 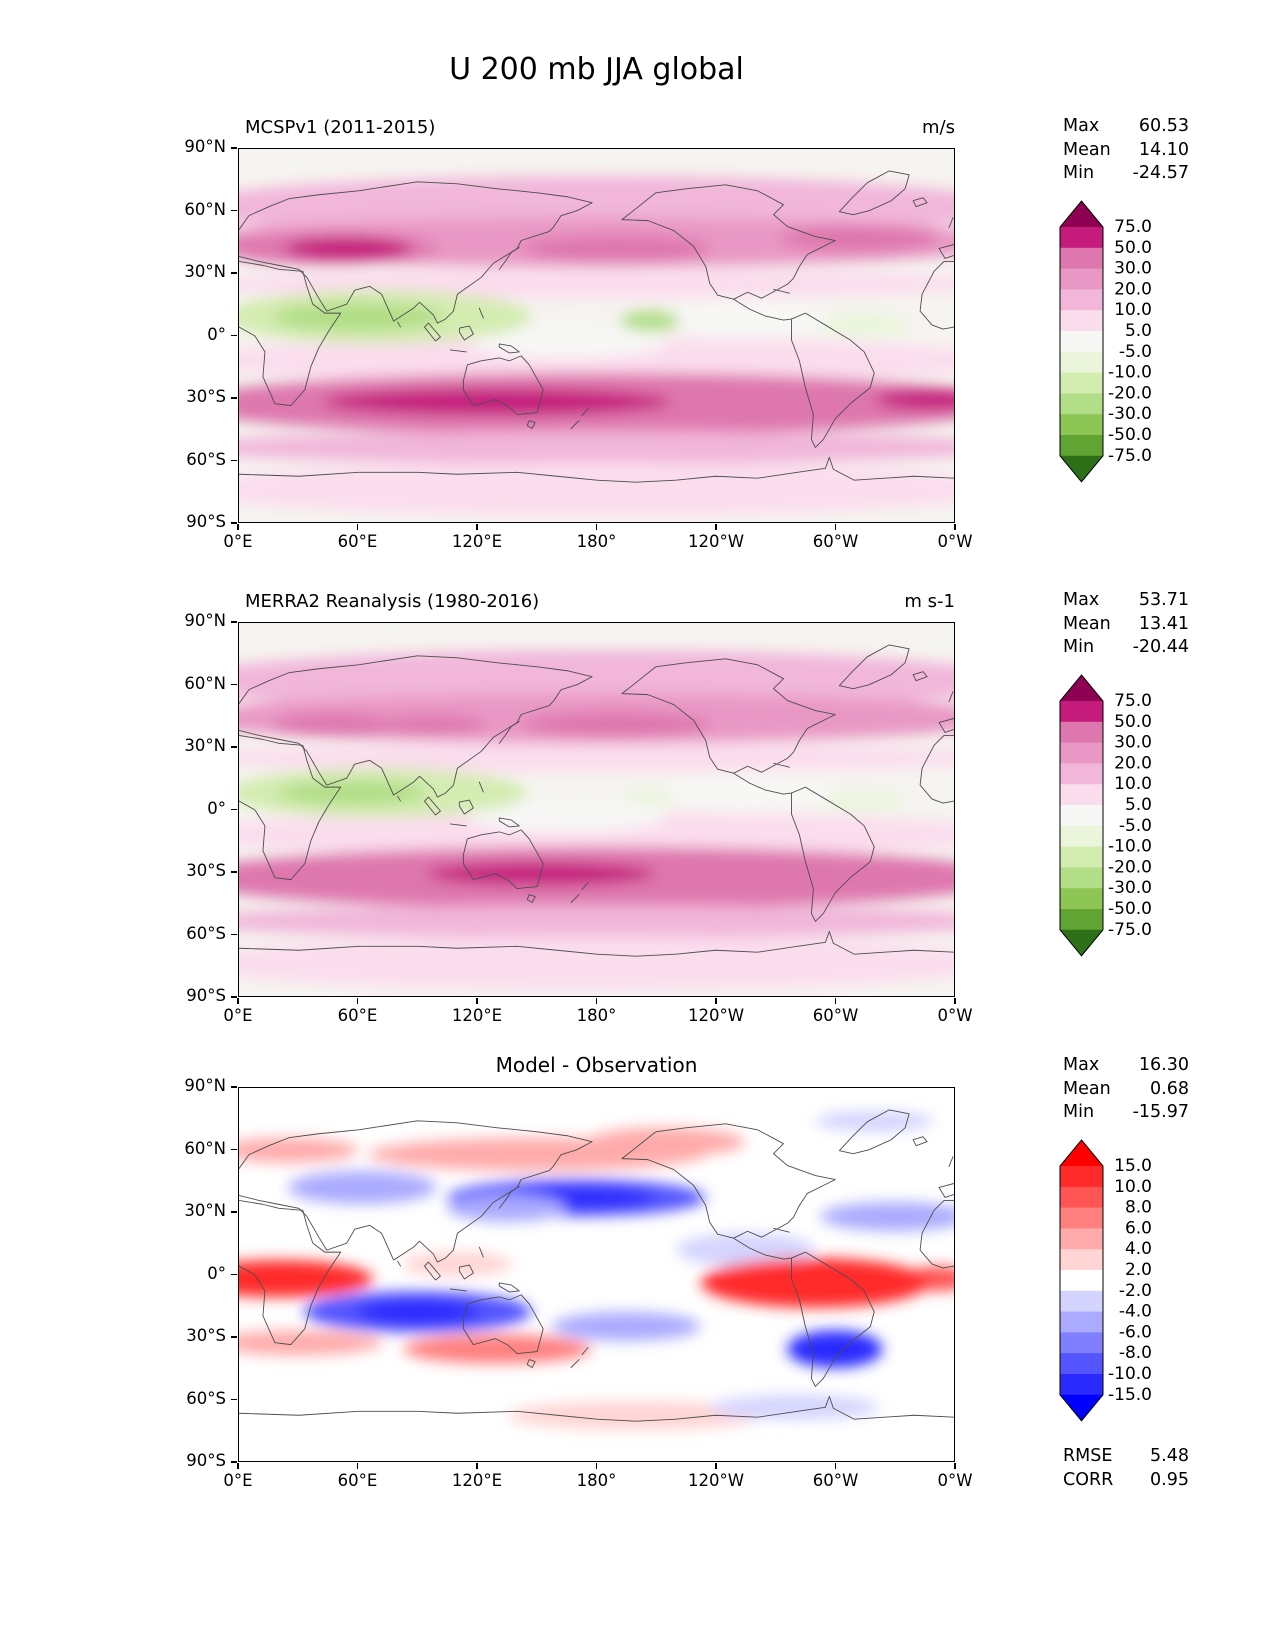 What do you see at coordinates (1133, 289) in the screenshot?
I see `colorbar-tick-label: 20.0` at bounding box center [1133, 289].